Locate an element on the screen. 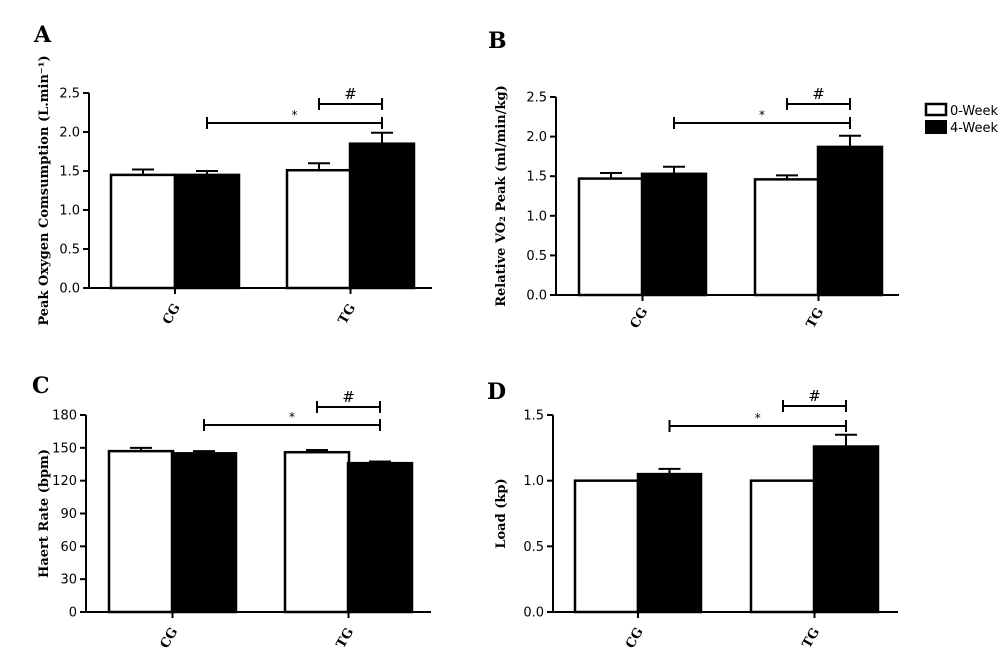 The image size is (1000, 648). y-tick-label-a: 0.5 is located at coordinates (69, 250).